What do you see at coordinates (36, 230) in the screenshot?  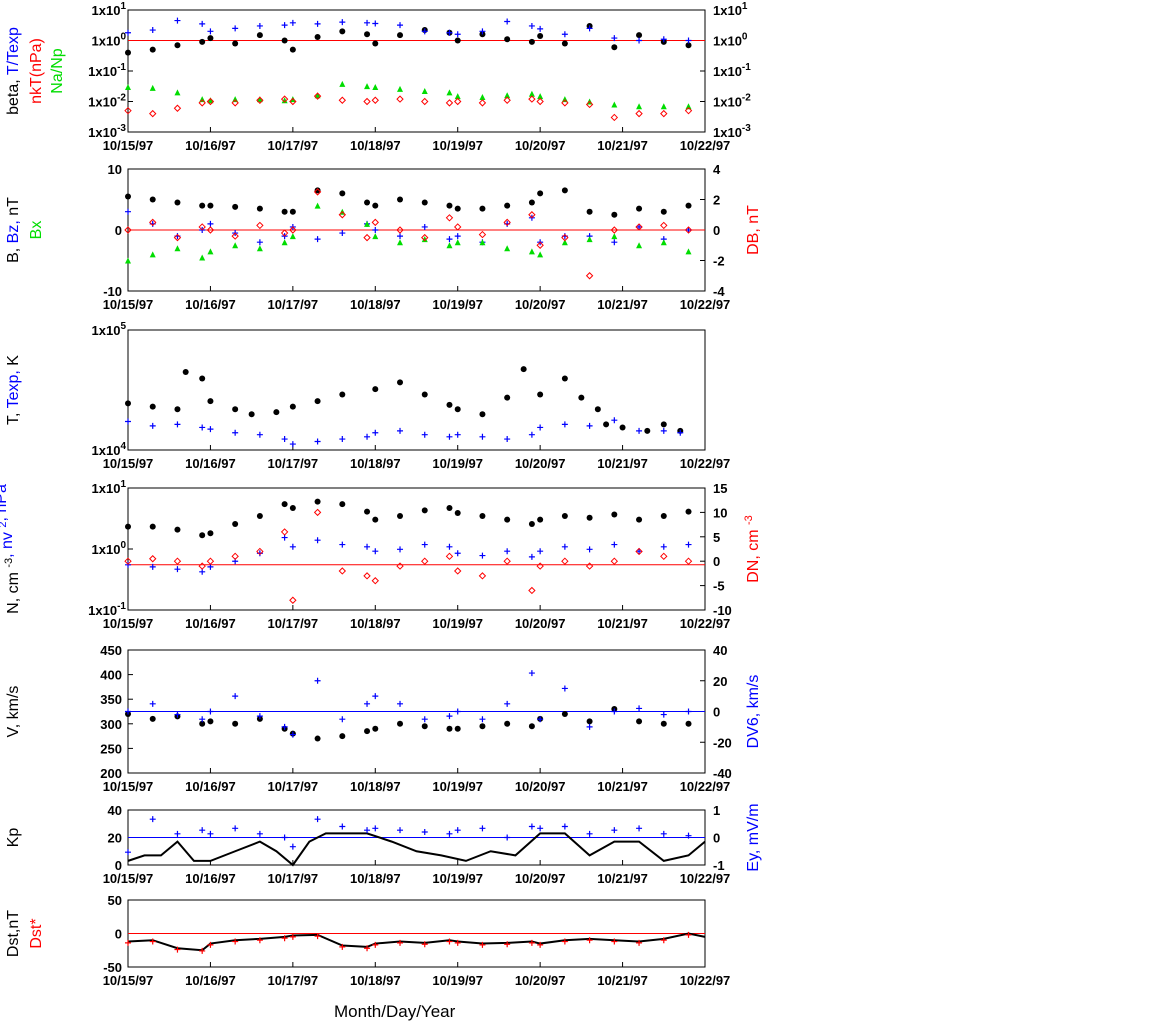 I see `y-axis-label-left-2: Bx` at bounding box center [36, 230].